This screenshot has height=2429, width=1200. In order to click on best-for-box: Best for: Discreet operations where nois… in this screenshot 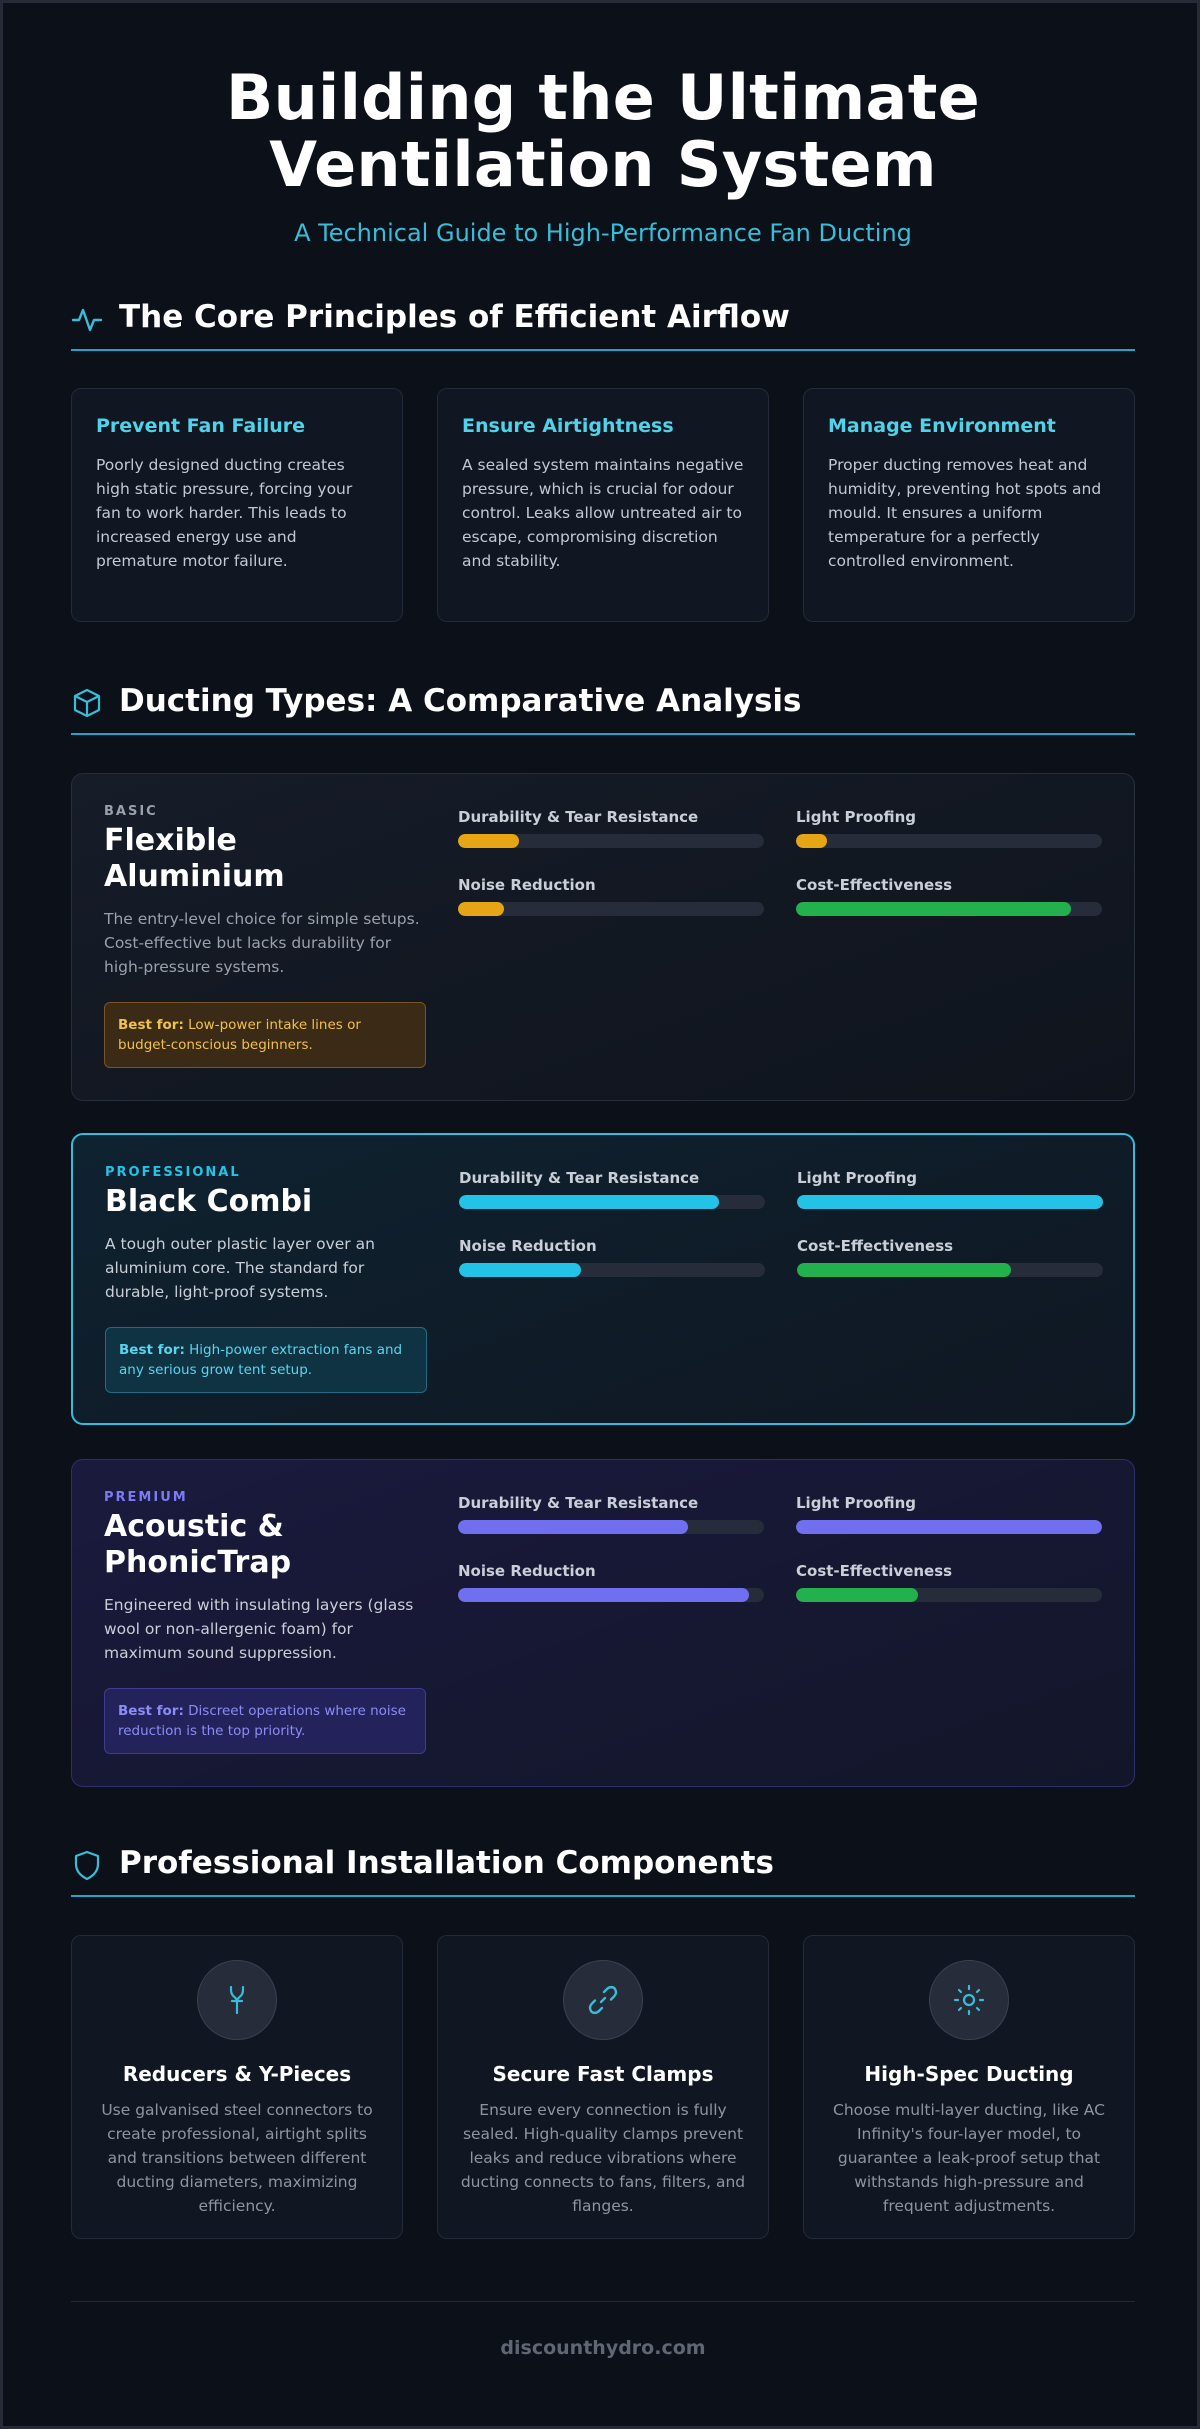, I will do `click(265, 1721)`.